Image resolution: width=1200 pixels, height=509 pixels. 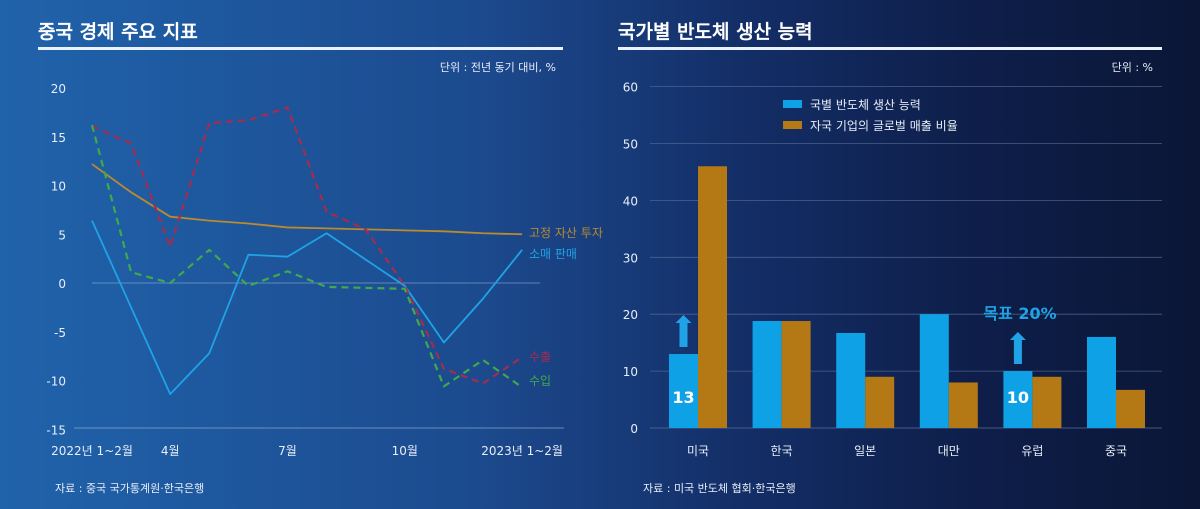 What do you see at coordinates (56, 382) in the screenshot?
I see `left-y-tick-label: -10` at bounding box center [56, 382].